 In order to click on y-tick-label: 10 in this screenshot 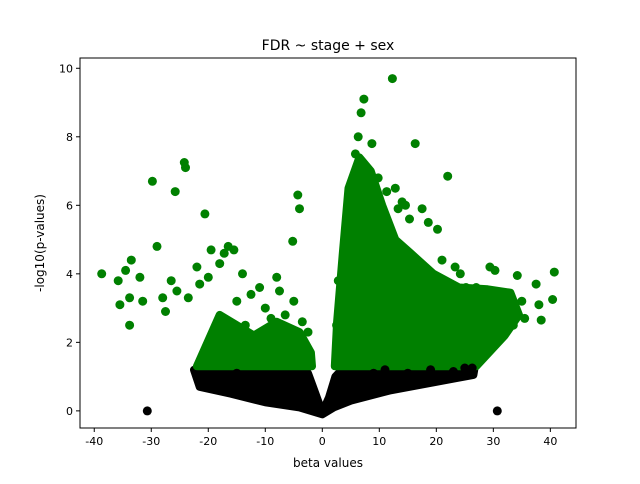, I will do `click(66, 68)`.